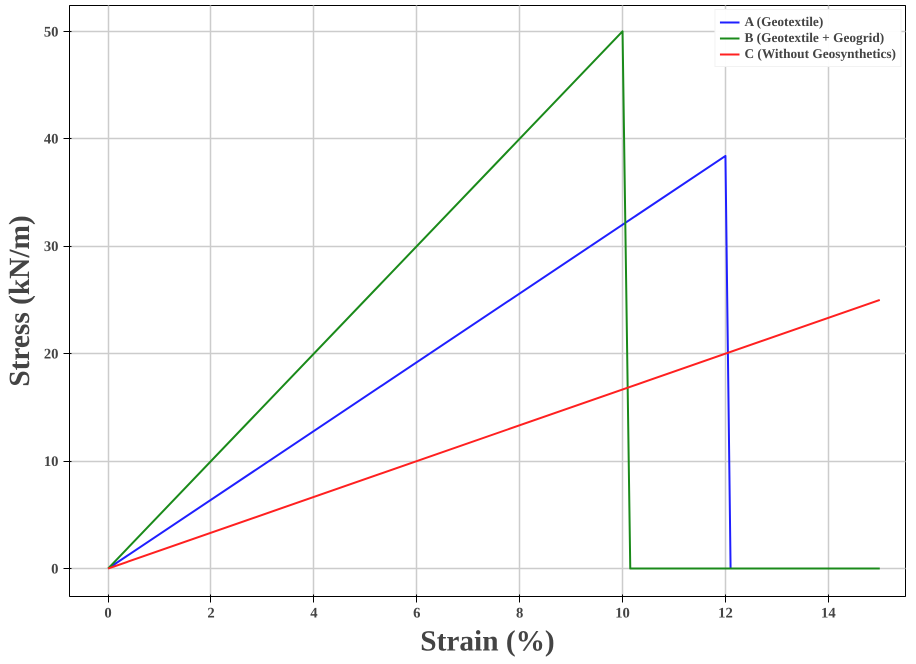  Describe the element at coordinates (520, 614) in the screenshot. I see `x-tick-label: 8` at that location.